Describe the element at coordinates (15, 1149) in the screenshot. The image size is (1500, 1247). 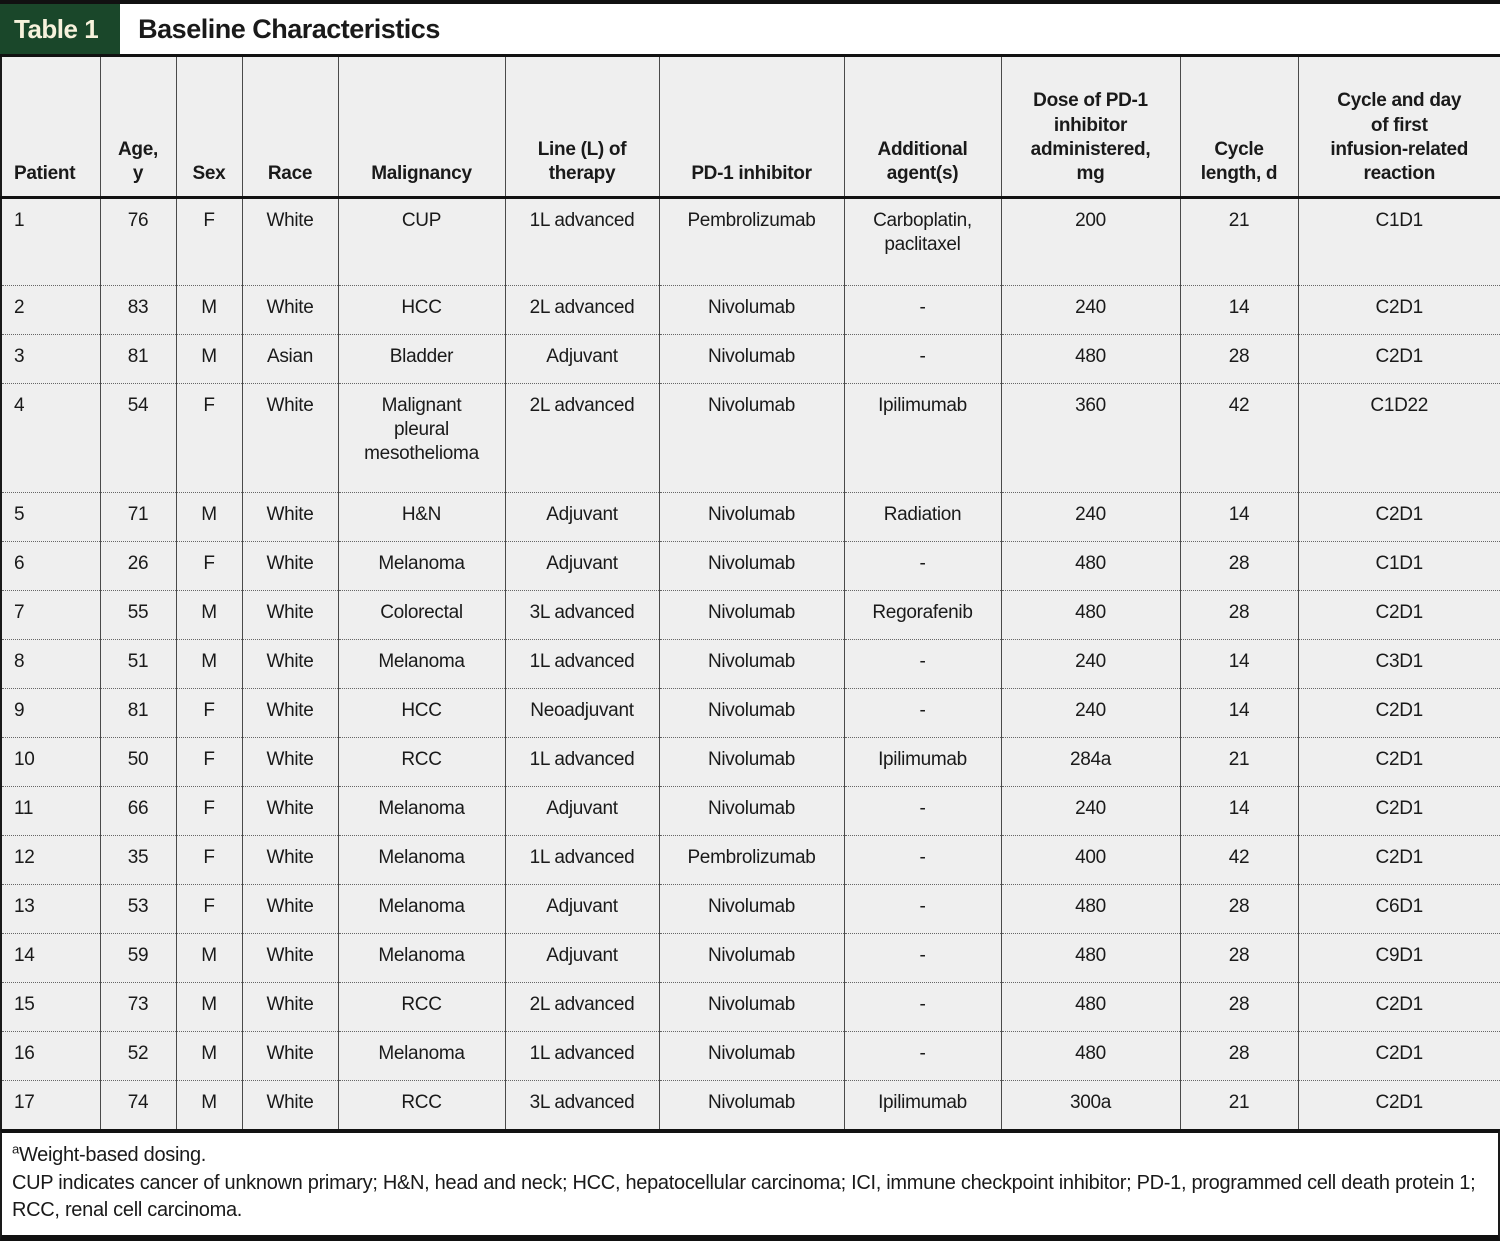
I see `footnote-marker: a` at that location.